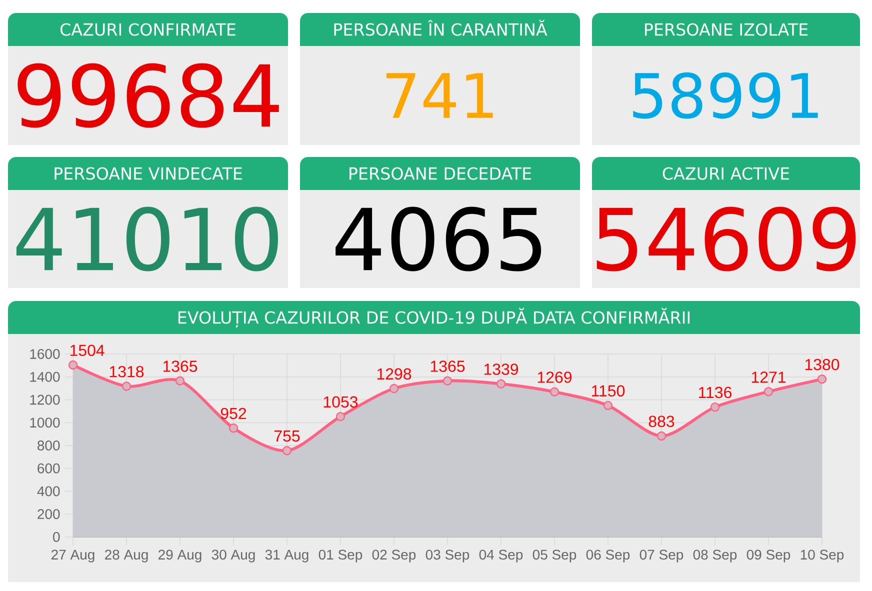 The height and width of the screenshot is (591, 872). Describe the element at coordinates (233, 556) in the screenshot. I see `x-tick-label: 30 Aug` at that location.